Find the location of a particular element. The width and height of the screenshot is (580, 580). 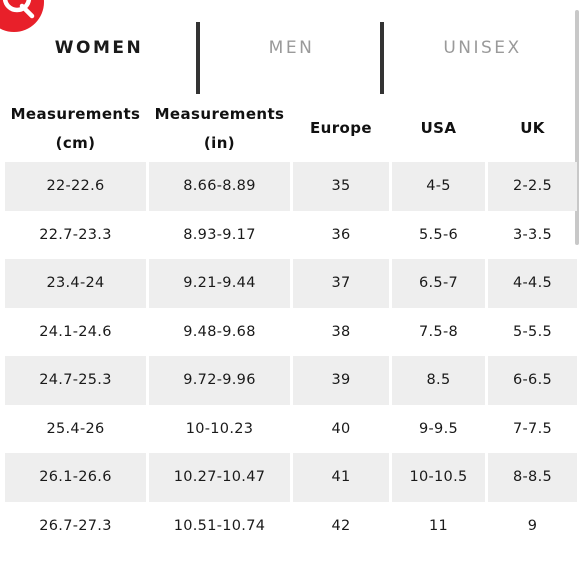

cell-europe: 41 is located at coordinates (341, 477).